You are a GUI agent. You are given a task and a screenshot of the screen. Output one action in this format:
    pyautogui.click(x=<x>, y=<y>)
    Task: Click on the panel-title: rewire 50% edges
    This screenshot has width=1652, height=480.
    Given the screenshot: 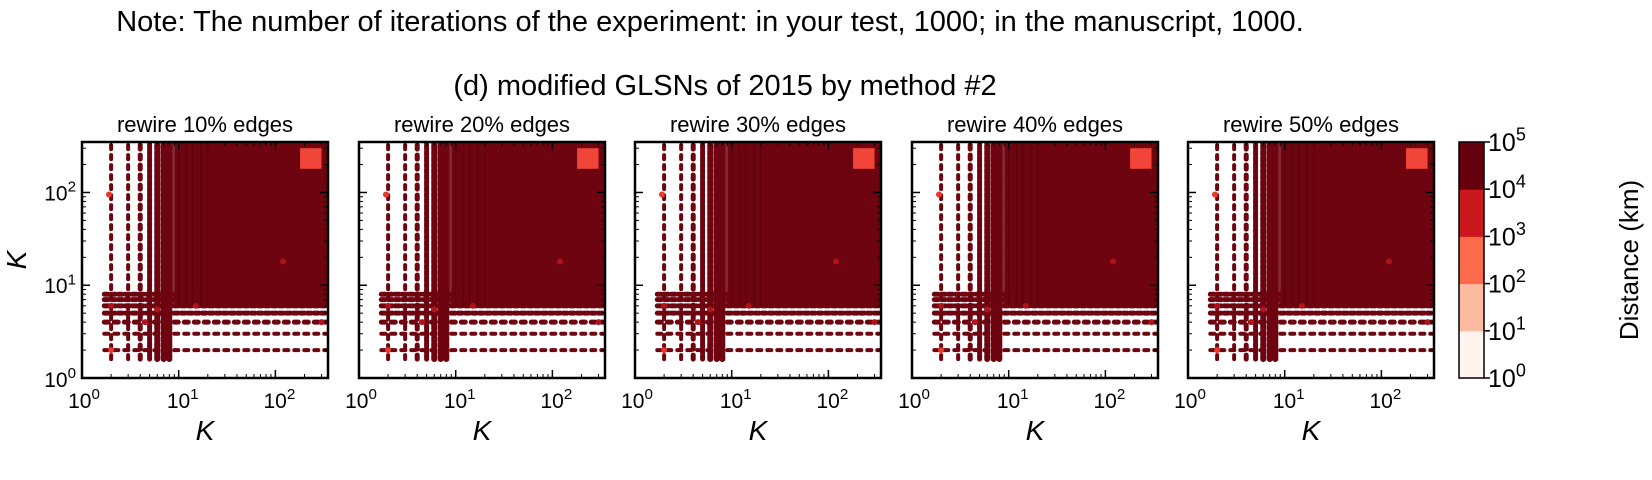 What is the action you would take?
    pyautogui.click(x=1311, y=124)
    